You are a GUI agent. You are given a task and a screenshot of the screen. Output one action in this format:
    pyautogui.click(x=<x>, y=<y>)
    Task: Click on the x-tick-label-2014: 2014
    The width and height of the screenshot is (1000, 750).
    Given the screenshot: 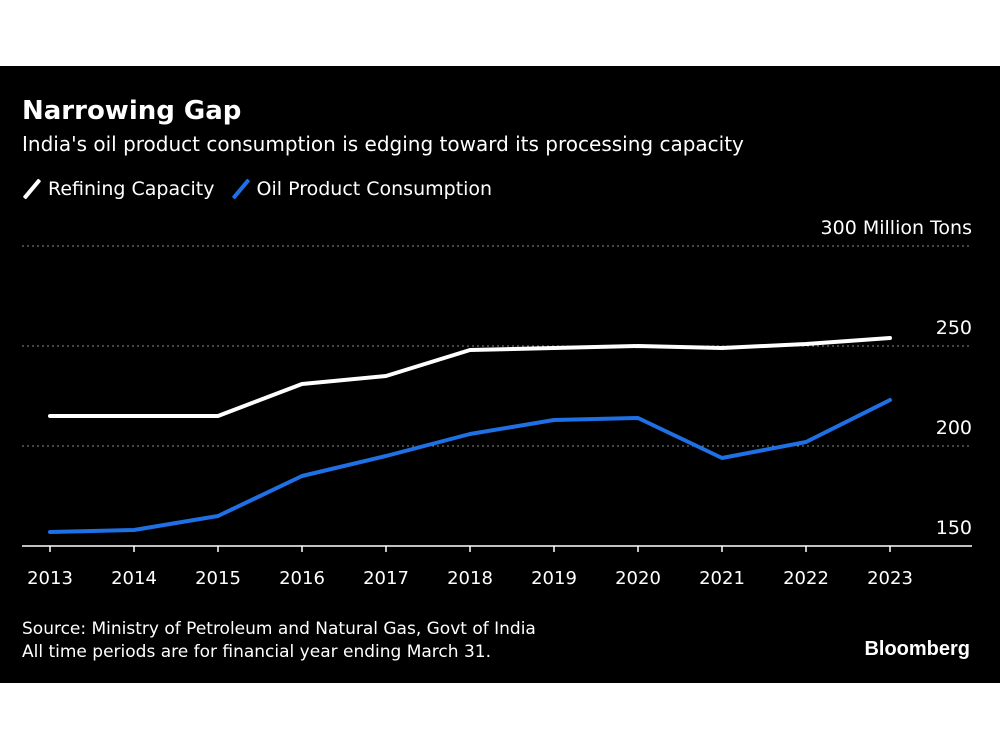 What is the action you would take?
    pyautogui.click(x=134, y=578)
    